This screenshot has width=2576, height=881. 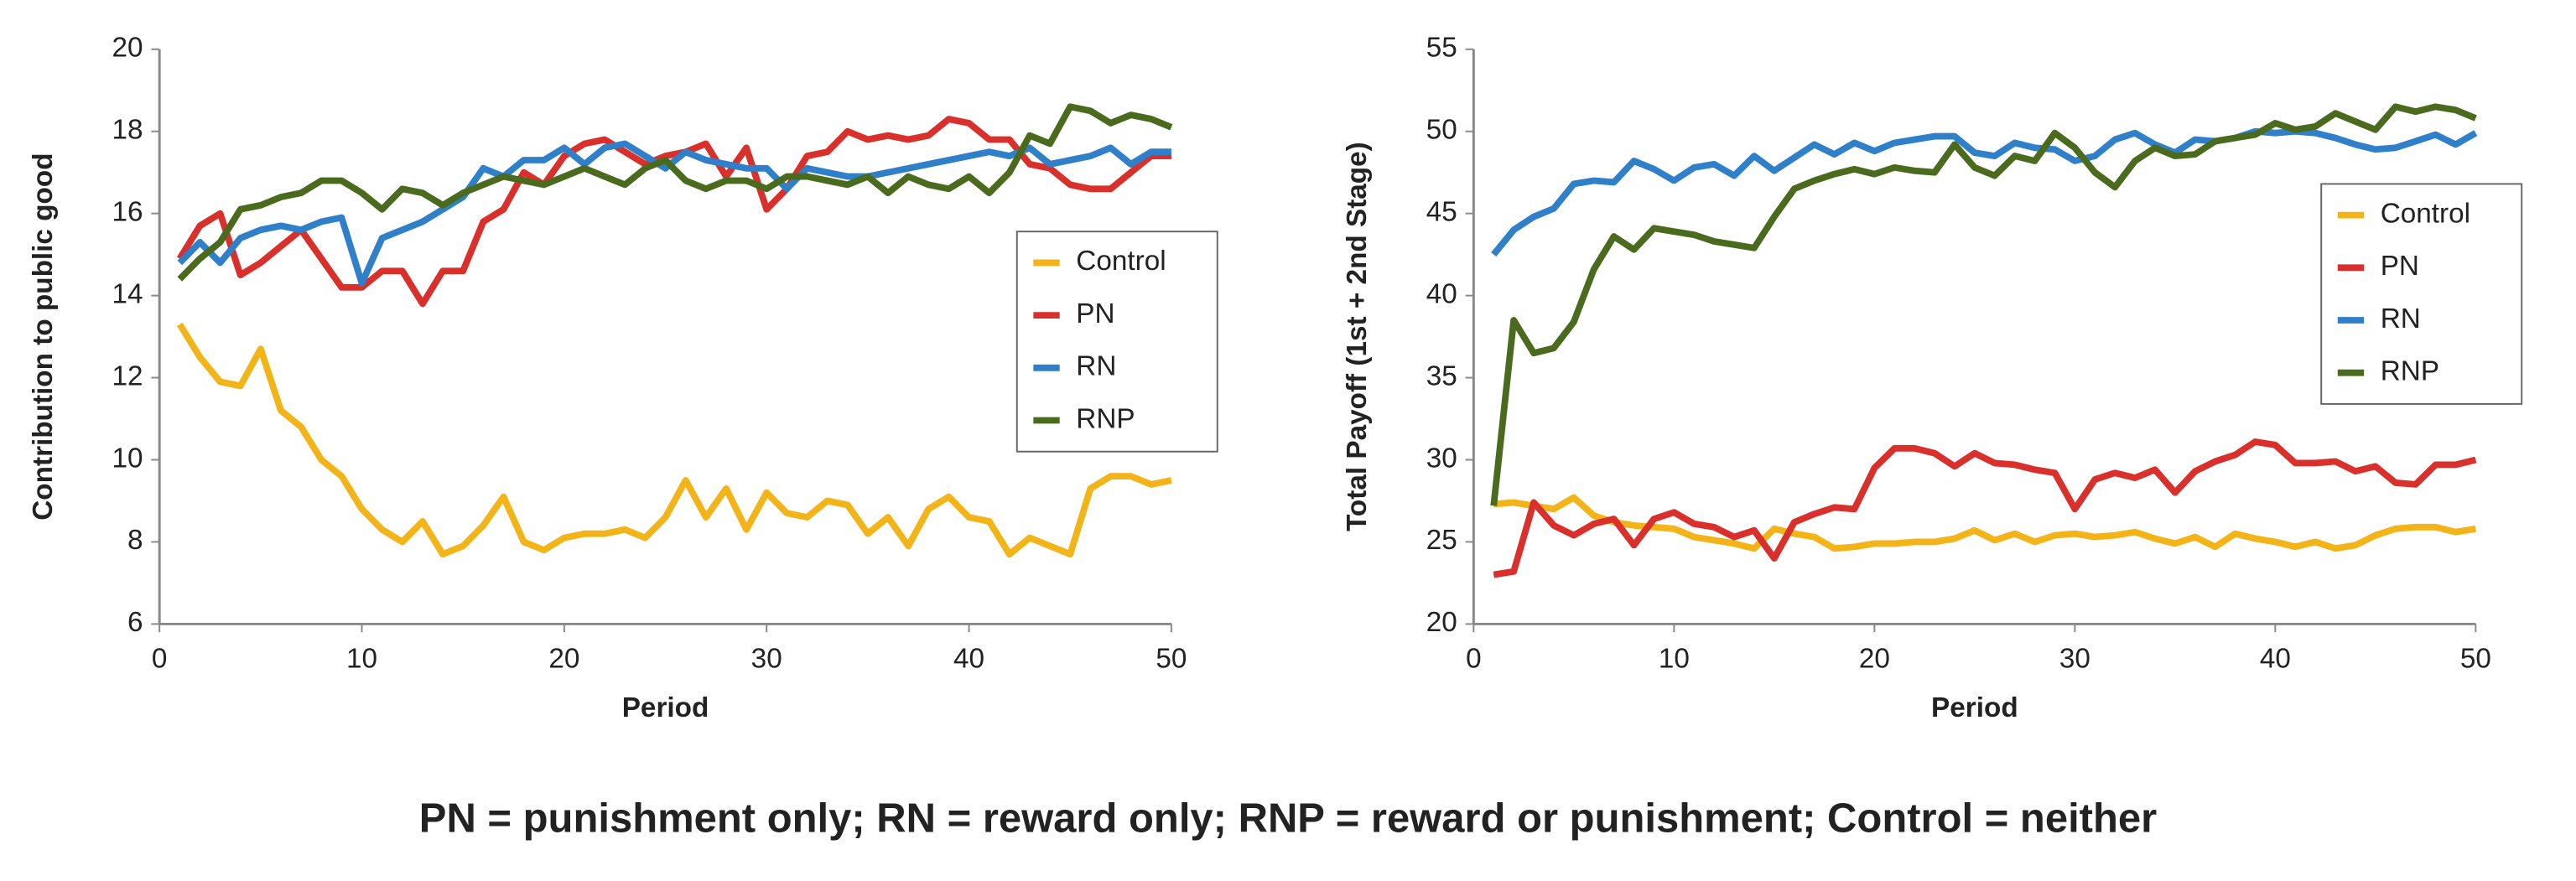 I want to click on y-tick-label: 6, so click(x=135, y=622).